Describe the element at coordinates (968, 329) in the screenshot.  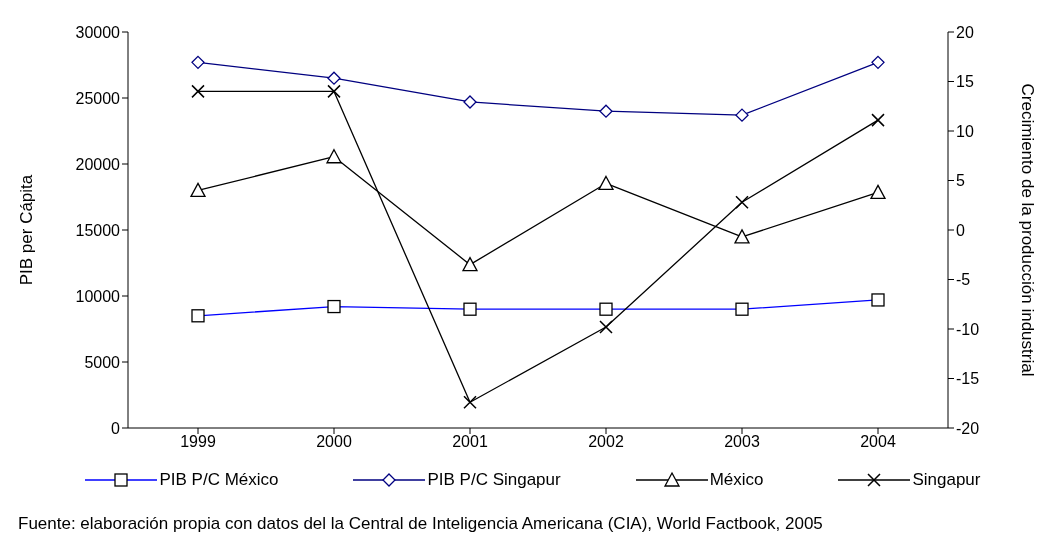
I see `y2-tick-label: -10` at that location.